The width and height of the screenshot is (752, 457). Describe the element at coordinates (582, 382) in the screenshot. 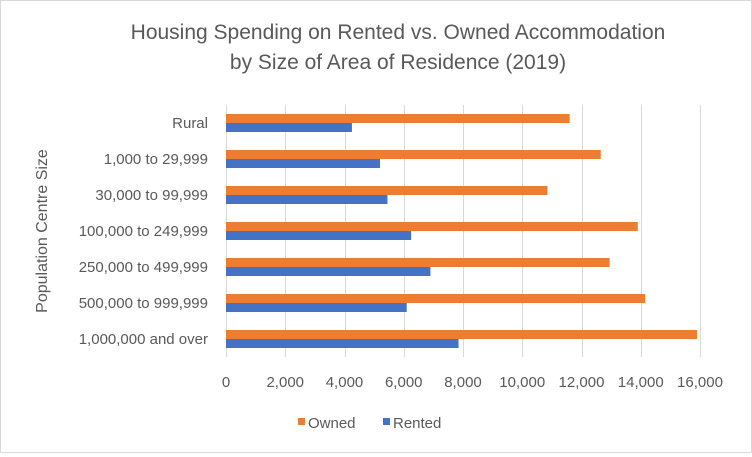

I see `x-tick-label: 12,000` at that location.